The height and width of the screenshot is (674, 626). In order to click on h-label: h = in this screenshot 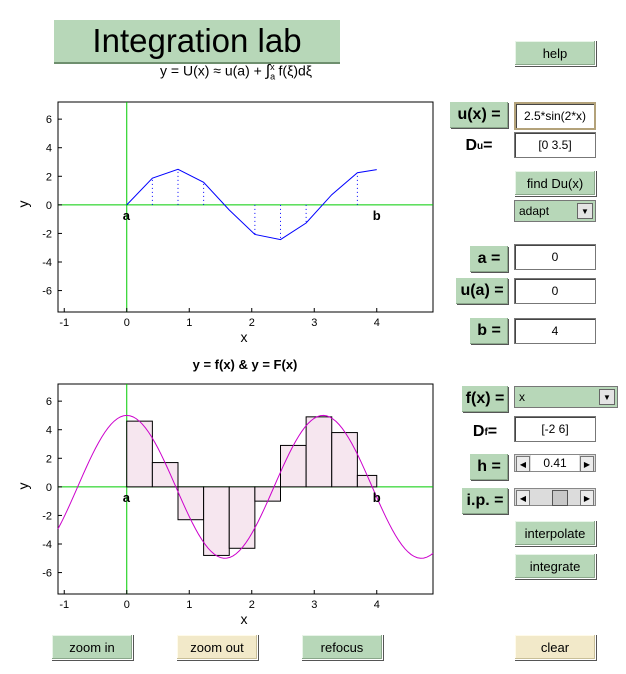, I will do `click(489, 467)`.